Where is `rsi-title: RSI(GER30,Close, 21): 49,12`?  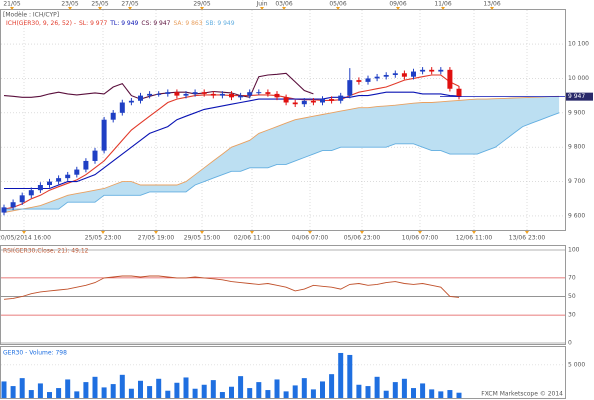 rsi-title: RSI(GER30,Close, 21): 49,12 is located at coordinates (46, 251).